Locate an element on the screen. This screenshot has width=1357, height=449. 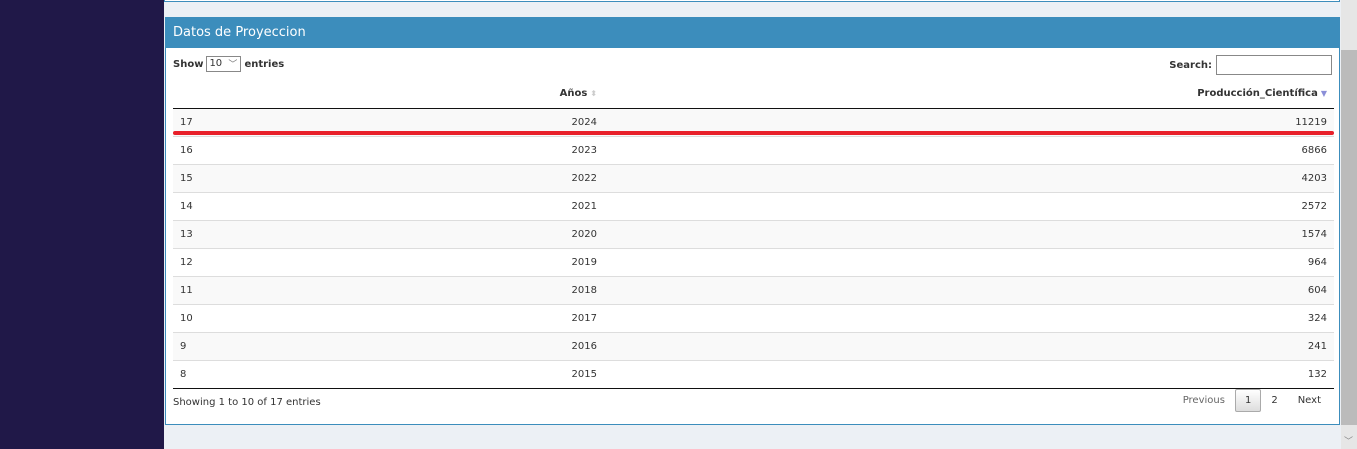
table-row: 12 2019 964 is located at coordinates (753, 261).